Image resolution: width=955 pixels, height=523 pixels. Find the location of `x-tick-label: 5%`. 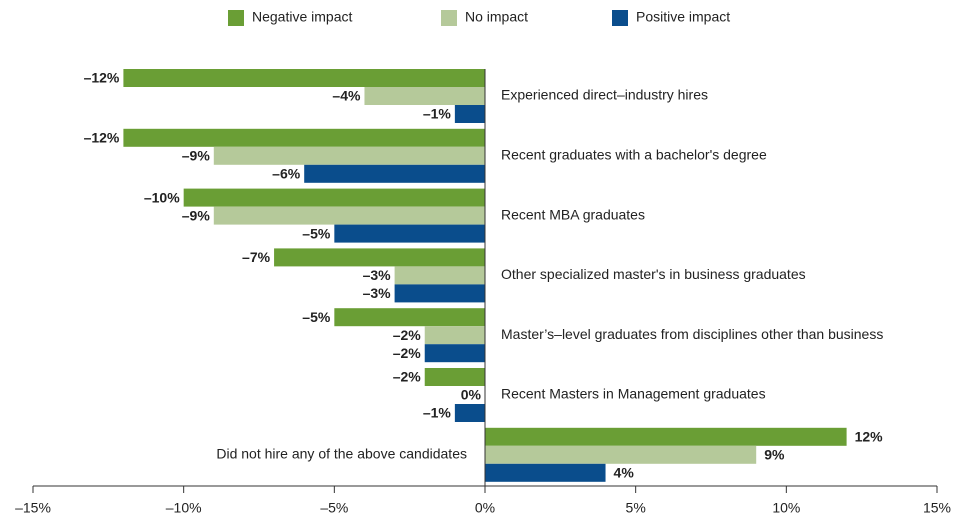

x-tick-label: 5% is located at coordinates (636, 508).